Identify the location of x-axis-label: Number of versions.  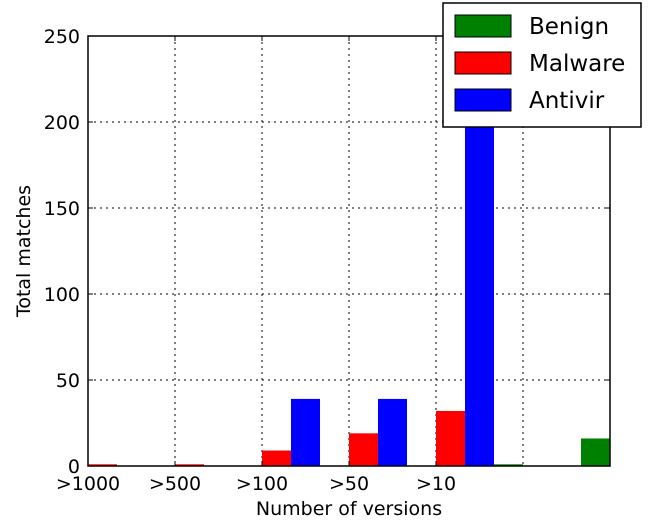
(349, 509).